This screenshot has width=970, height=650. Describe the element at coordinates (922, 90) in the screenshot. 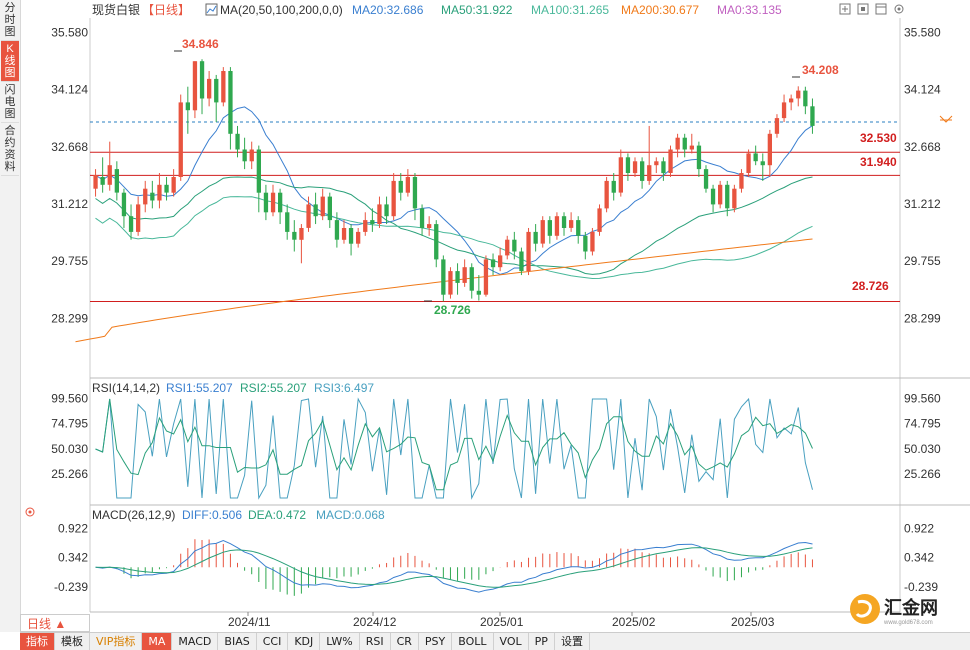

I see `price-tick-right: 34.124` at that location.